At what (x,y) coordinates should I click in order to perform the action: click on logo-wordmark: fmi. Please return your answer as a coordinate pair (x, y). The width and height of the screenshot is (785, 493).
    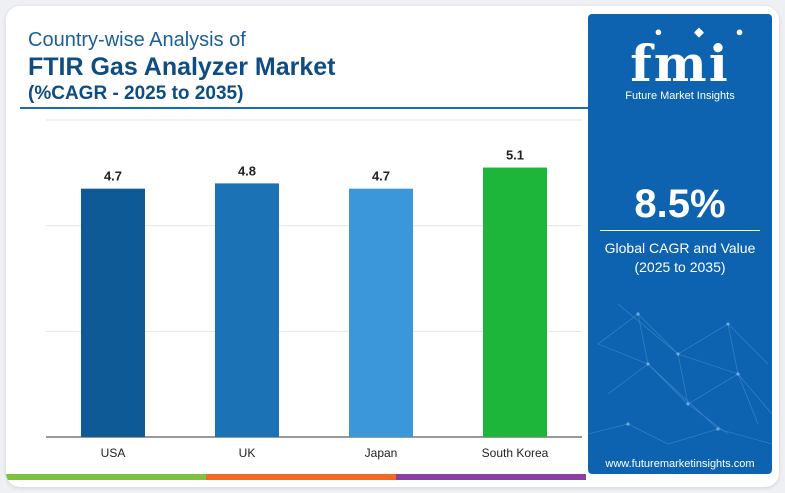
    Looking at the image, I should click on (680, 63).